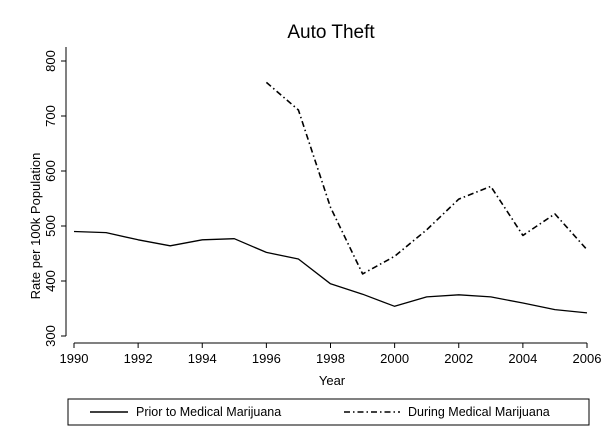 The image size is (611, 438). Describe the element at coordinates (35, 226) in the screenshot. I see `y-axis-label: Rate per 100k Population` at that location.